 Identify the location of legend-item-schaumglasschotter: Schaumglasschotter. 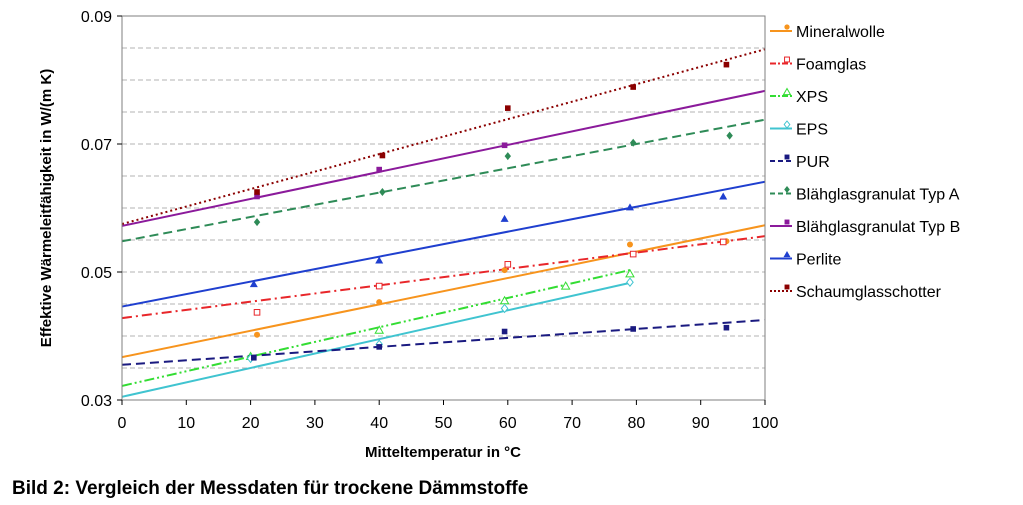
(856, 292).